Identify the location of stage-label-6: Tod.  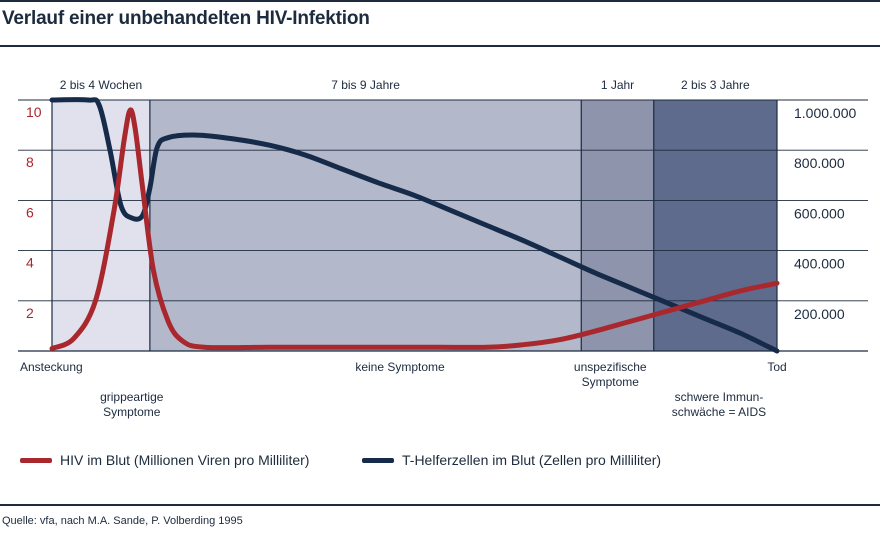
(776, 367).